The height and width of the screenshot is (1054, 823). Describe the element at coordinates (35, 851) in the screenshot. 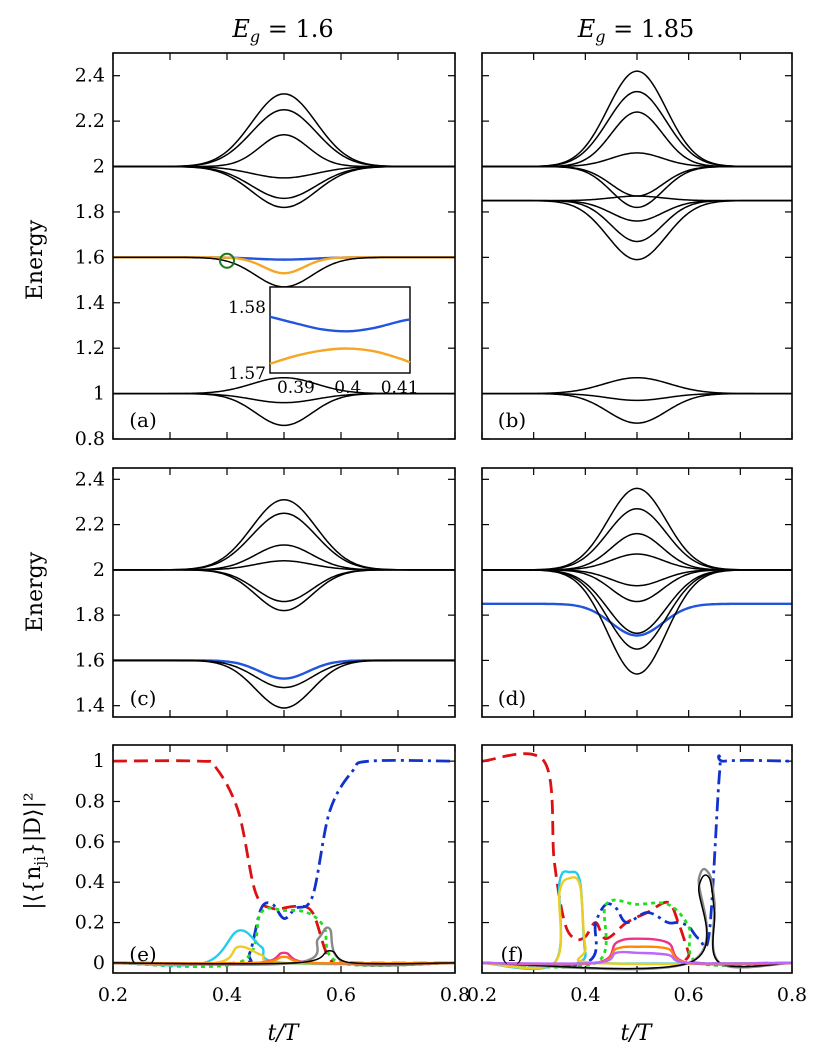

I see `y-axis-label-row3: |⟨{nji}|D⟩|²` at that location.